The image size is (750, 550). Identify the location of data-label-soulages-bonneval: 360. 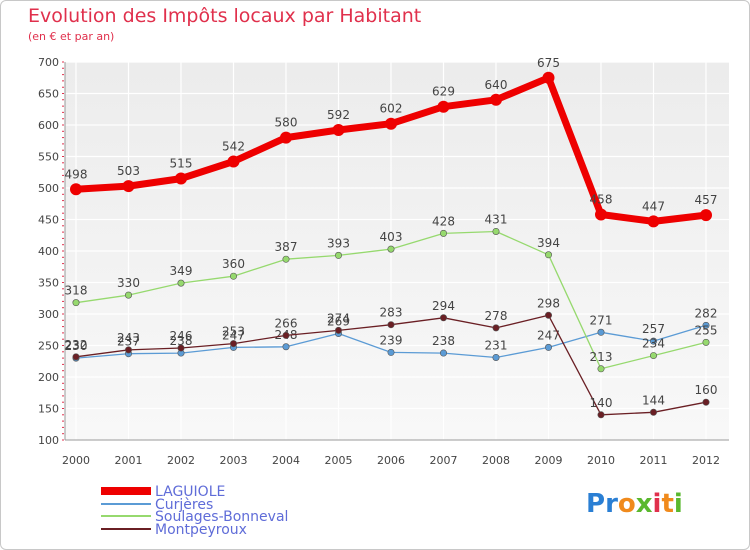
(233, 264).